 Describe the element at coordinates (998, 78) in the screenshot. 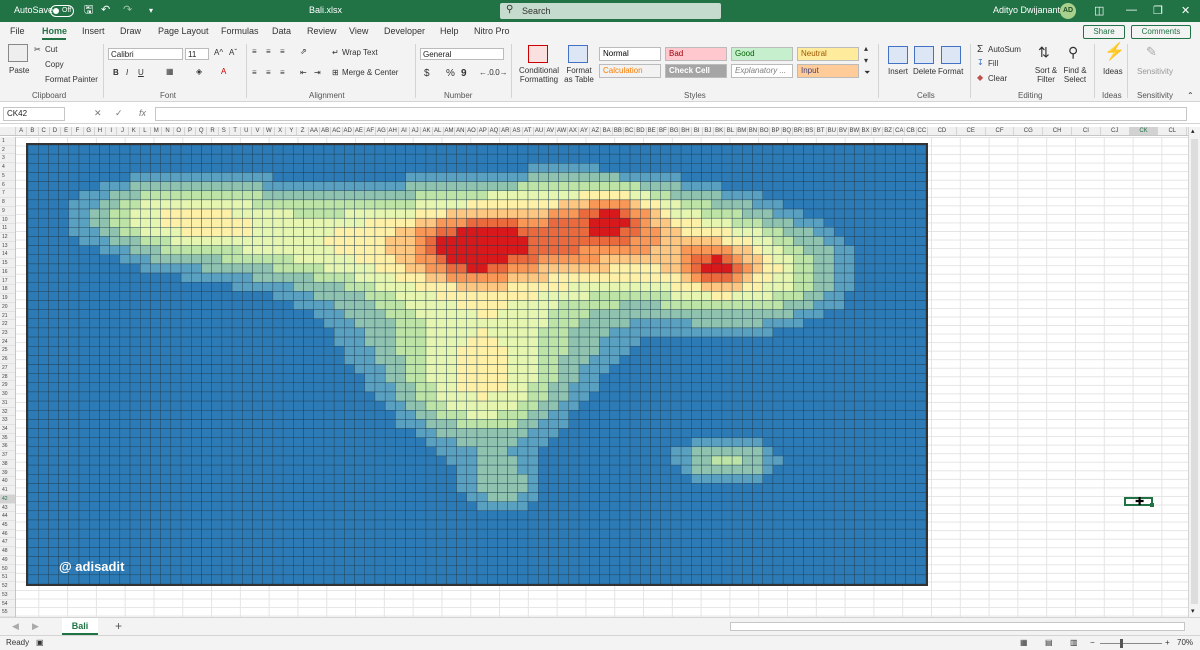

I see `clear-button: Clear` at that location.